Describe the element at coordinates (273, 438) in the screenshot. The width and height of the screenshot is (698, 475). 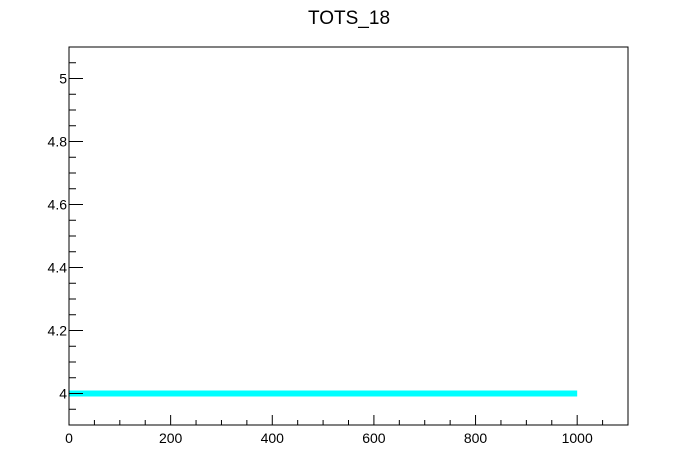
I see `x-tick-label: 400` at that location.